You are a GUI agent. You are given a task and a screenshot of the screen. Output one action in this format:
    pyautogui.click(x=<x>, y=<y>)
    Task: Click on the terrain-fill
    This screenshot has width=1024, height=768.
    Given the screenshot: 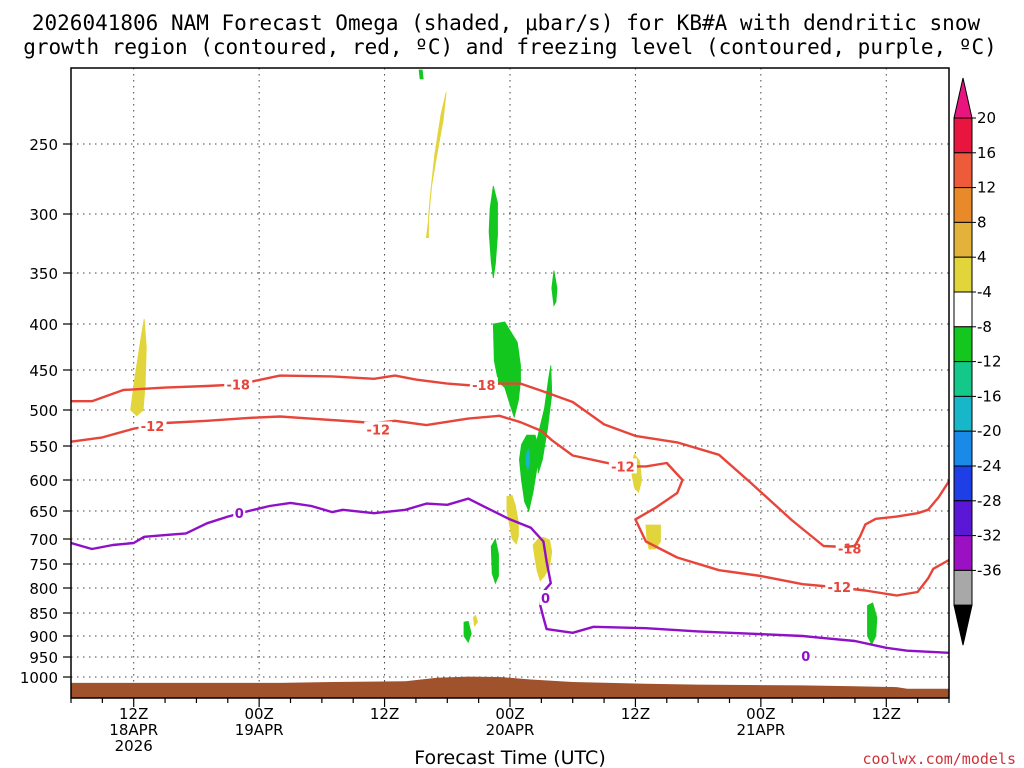 What is the action you would take?
    pyautogui.click(x=510, y=687)
    